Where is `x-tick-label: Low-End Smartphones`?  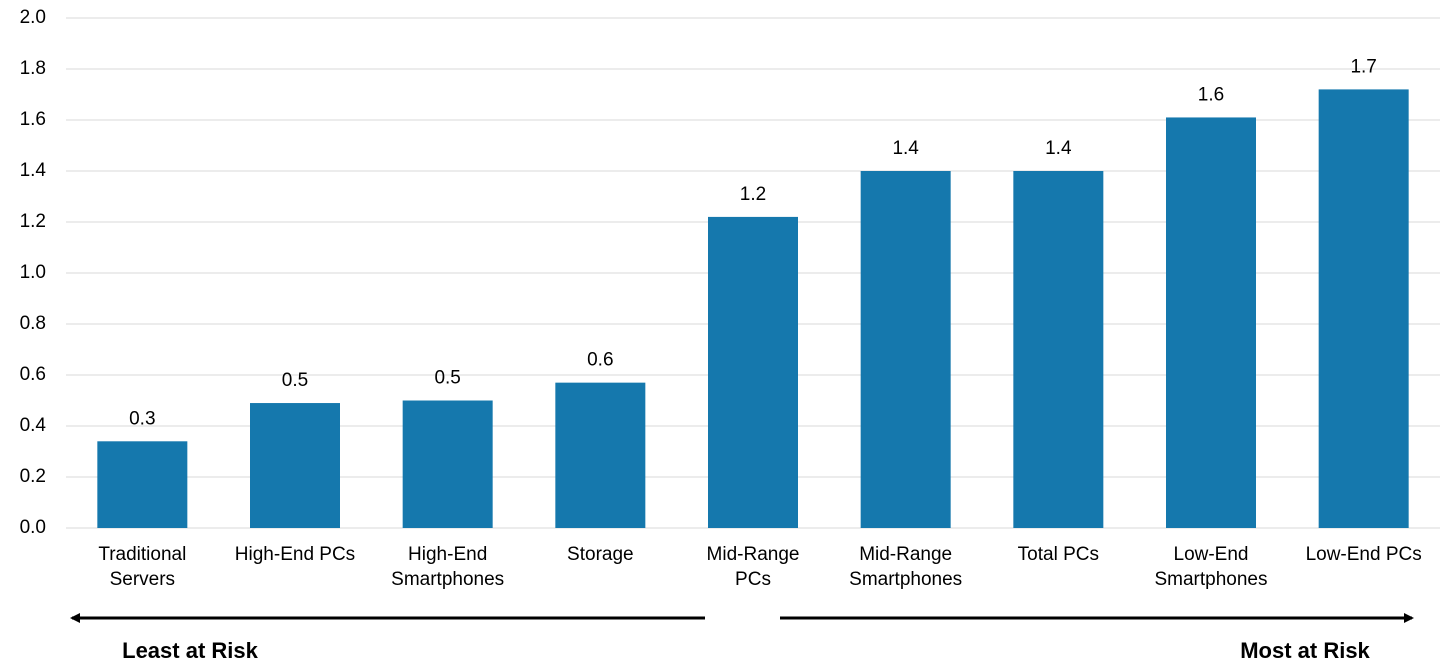
x-tick-label: Low-End Smartphones is located at coordinates (1210, 567).